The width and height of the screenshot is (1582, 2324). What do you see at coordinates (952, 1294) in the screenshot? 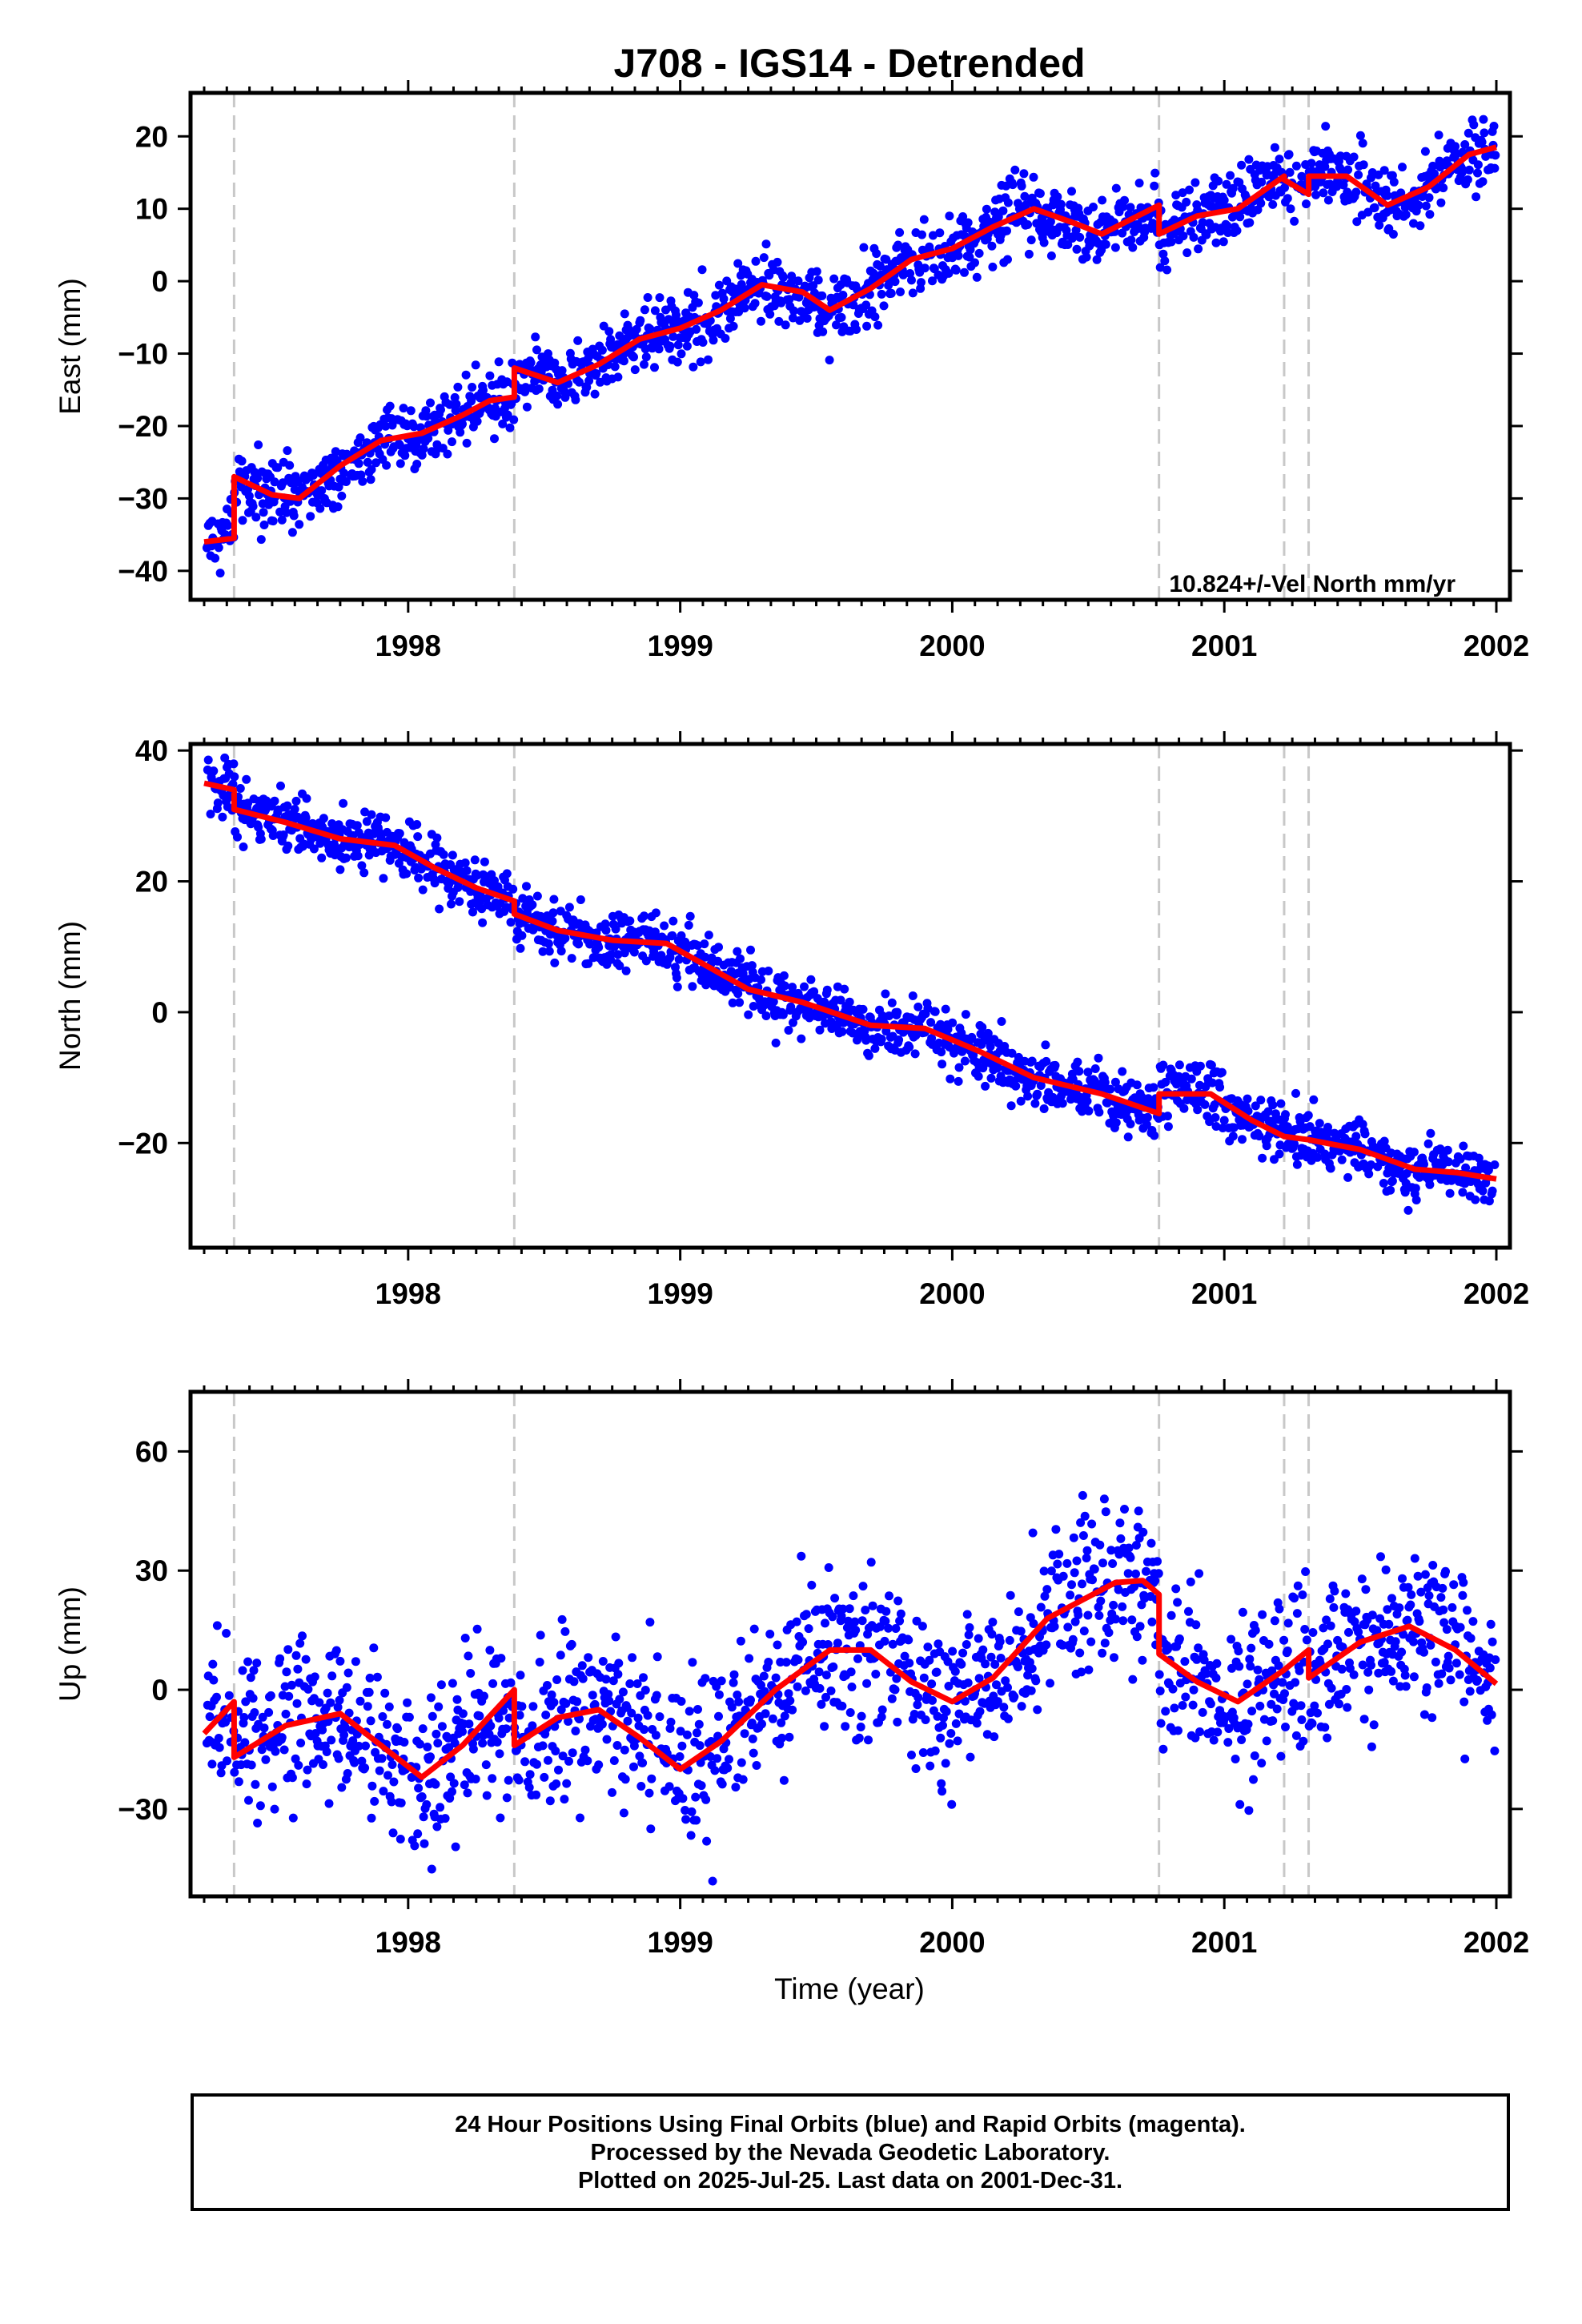
I see `x-tick-label: 2000` at bounding box center [952, 1294].